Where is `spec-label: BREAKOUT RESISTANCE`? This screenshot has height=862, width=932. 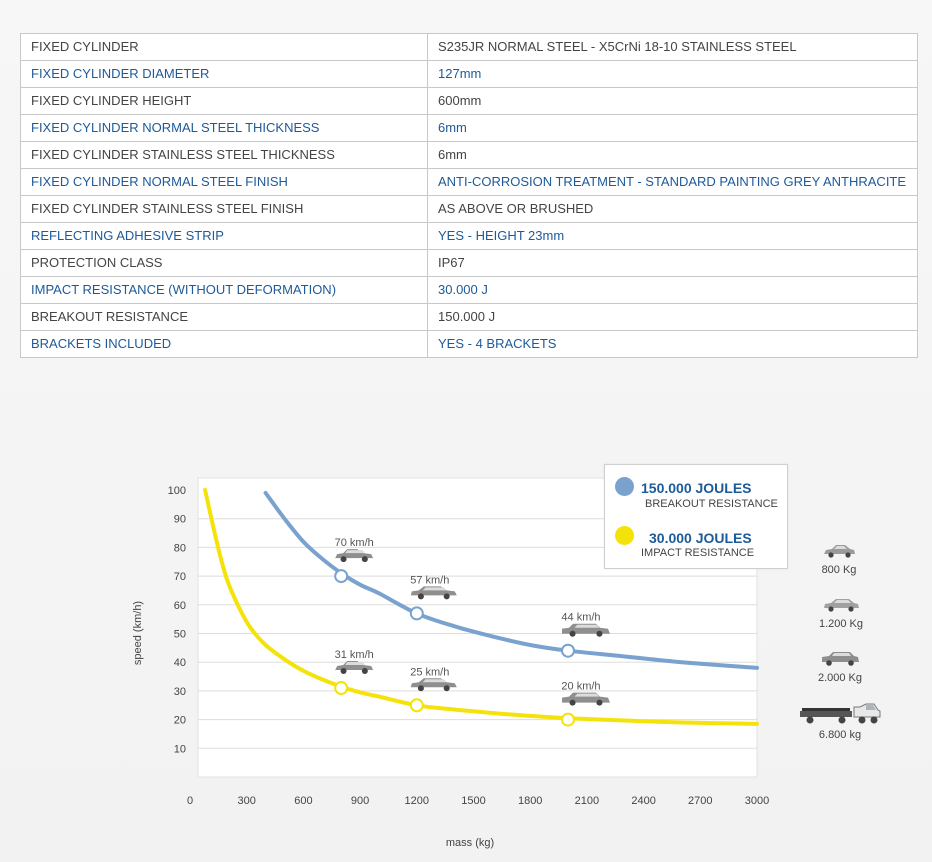
spec-label: BREAKOUT RESISTANCE is located at coordinates (224, 317).